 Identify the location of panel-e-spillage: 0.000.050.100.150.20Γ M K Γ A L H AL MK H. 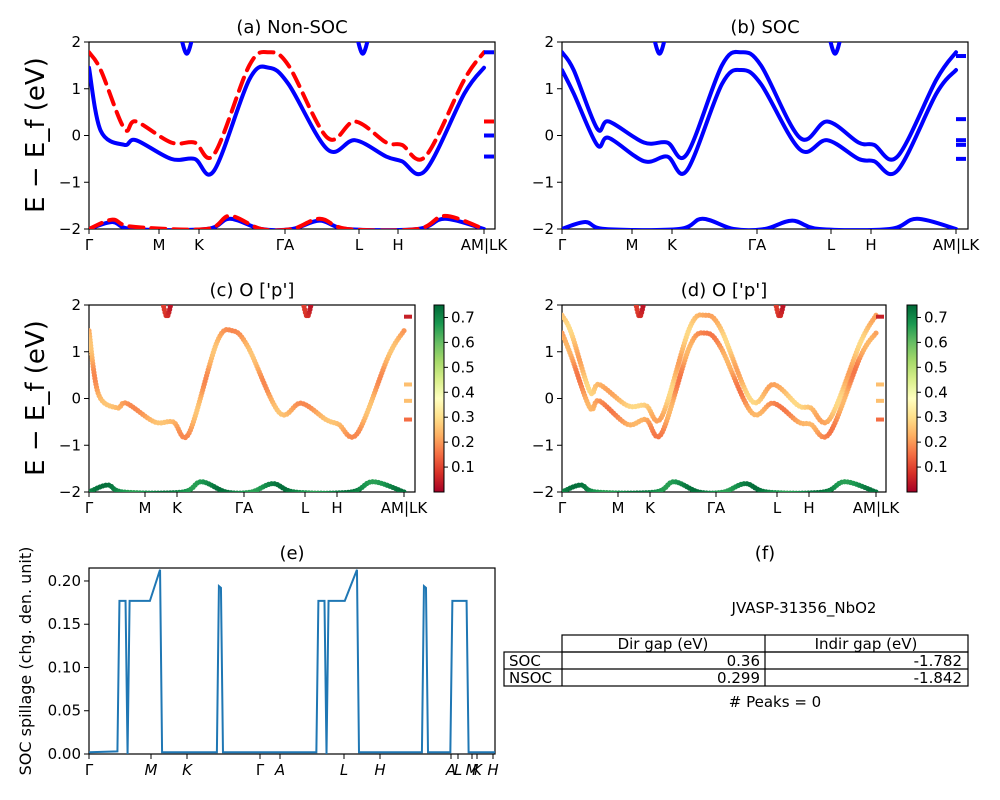
(273, 673).